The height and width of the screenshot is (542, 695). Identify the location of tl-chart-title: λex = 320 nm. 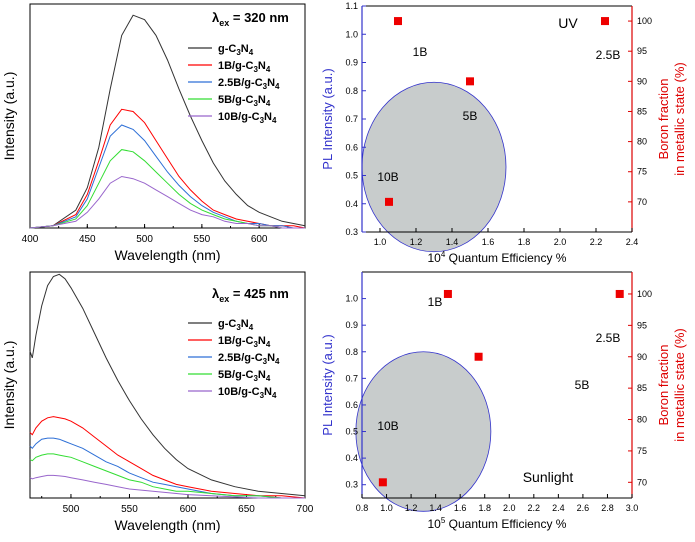
(250, 19).